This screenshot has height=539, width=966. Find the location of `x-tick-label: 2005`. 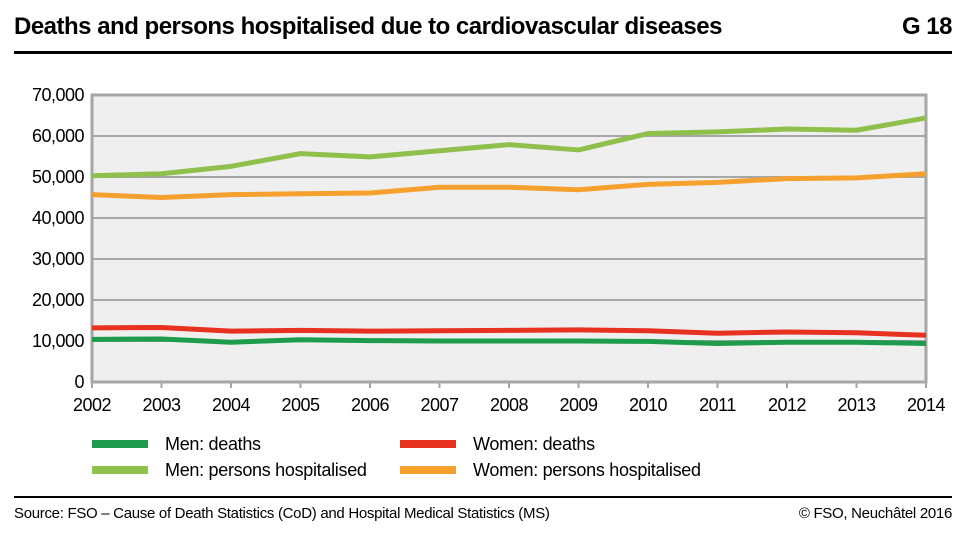

x-tick-label: 2005 is located at coordinates (300, 405).